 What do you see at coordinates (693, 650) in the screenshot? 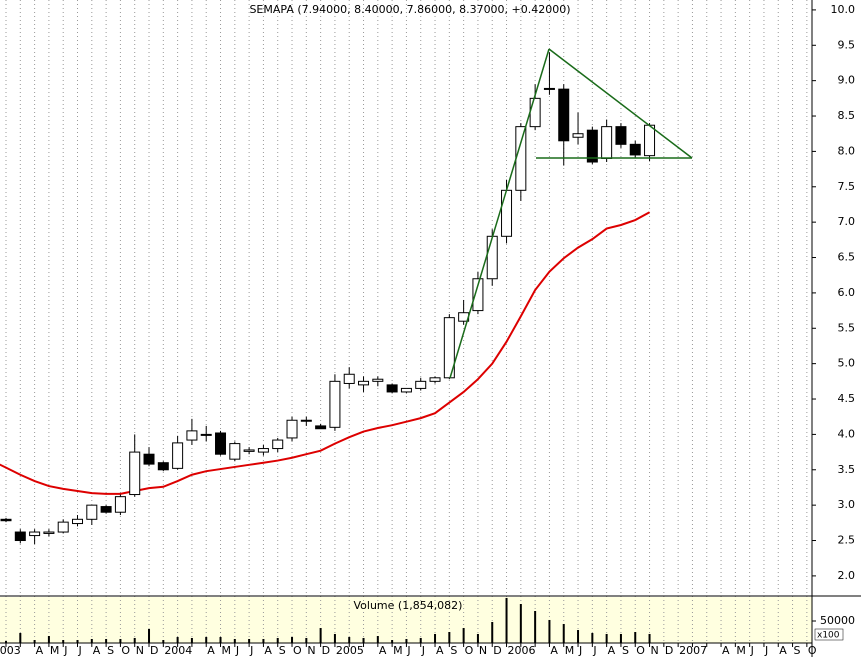
I see `x-tick-label: 2007` at bounding box center [693, 650].